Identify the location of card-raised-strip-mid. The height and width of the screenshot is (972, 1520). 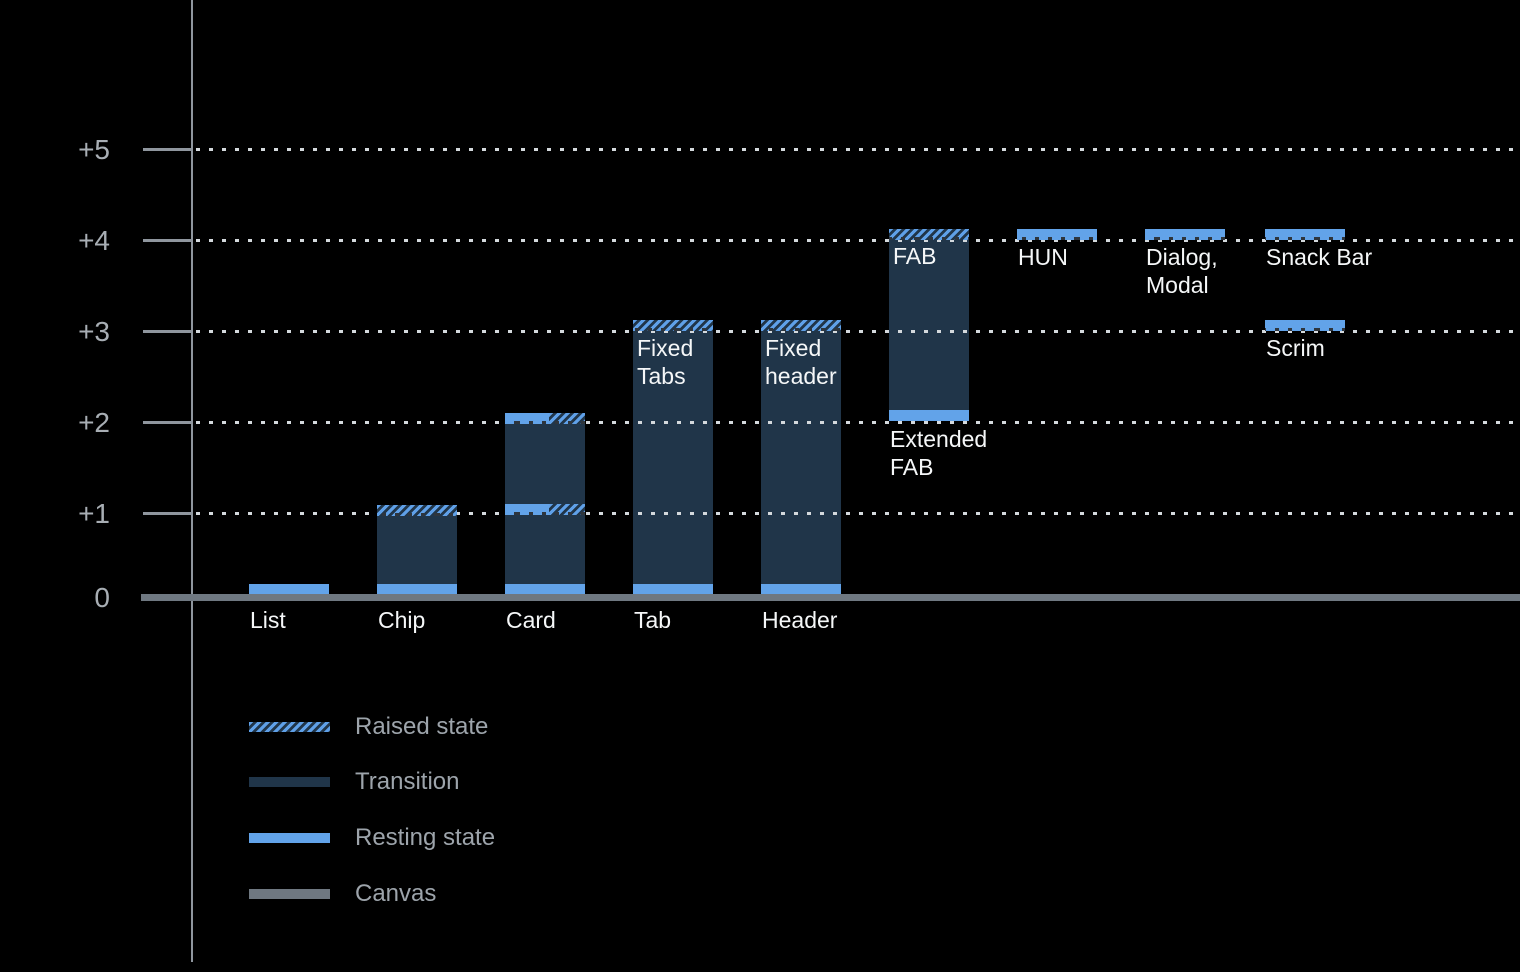
(567, 509).